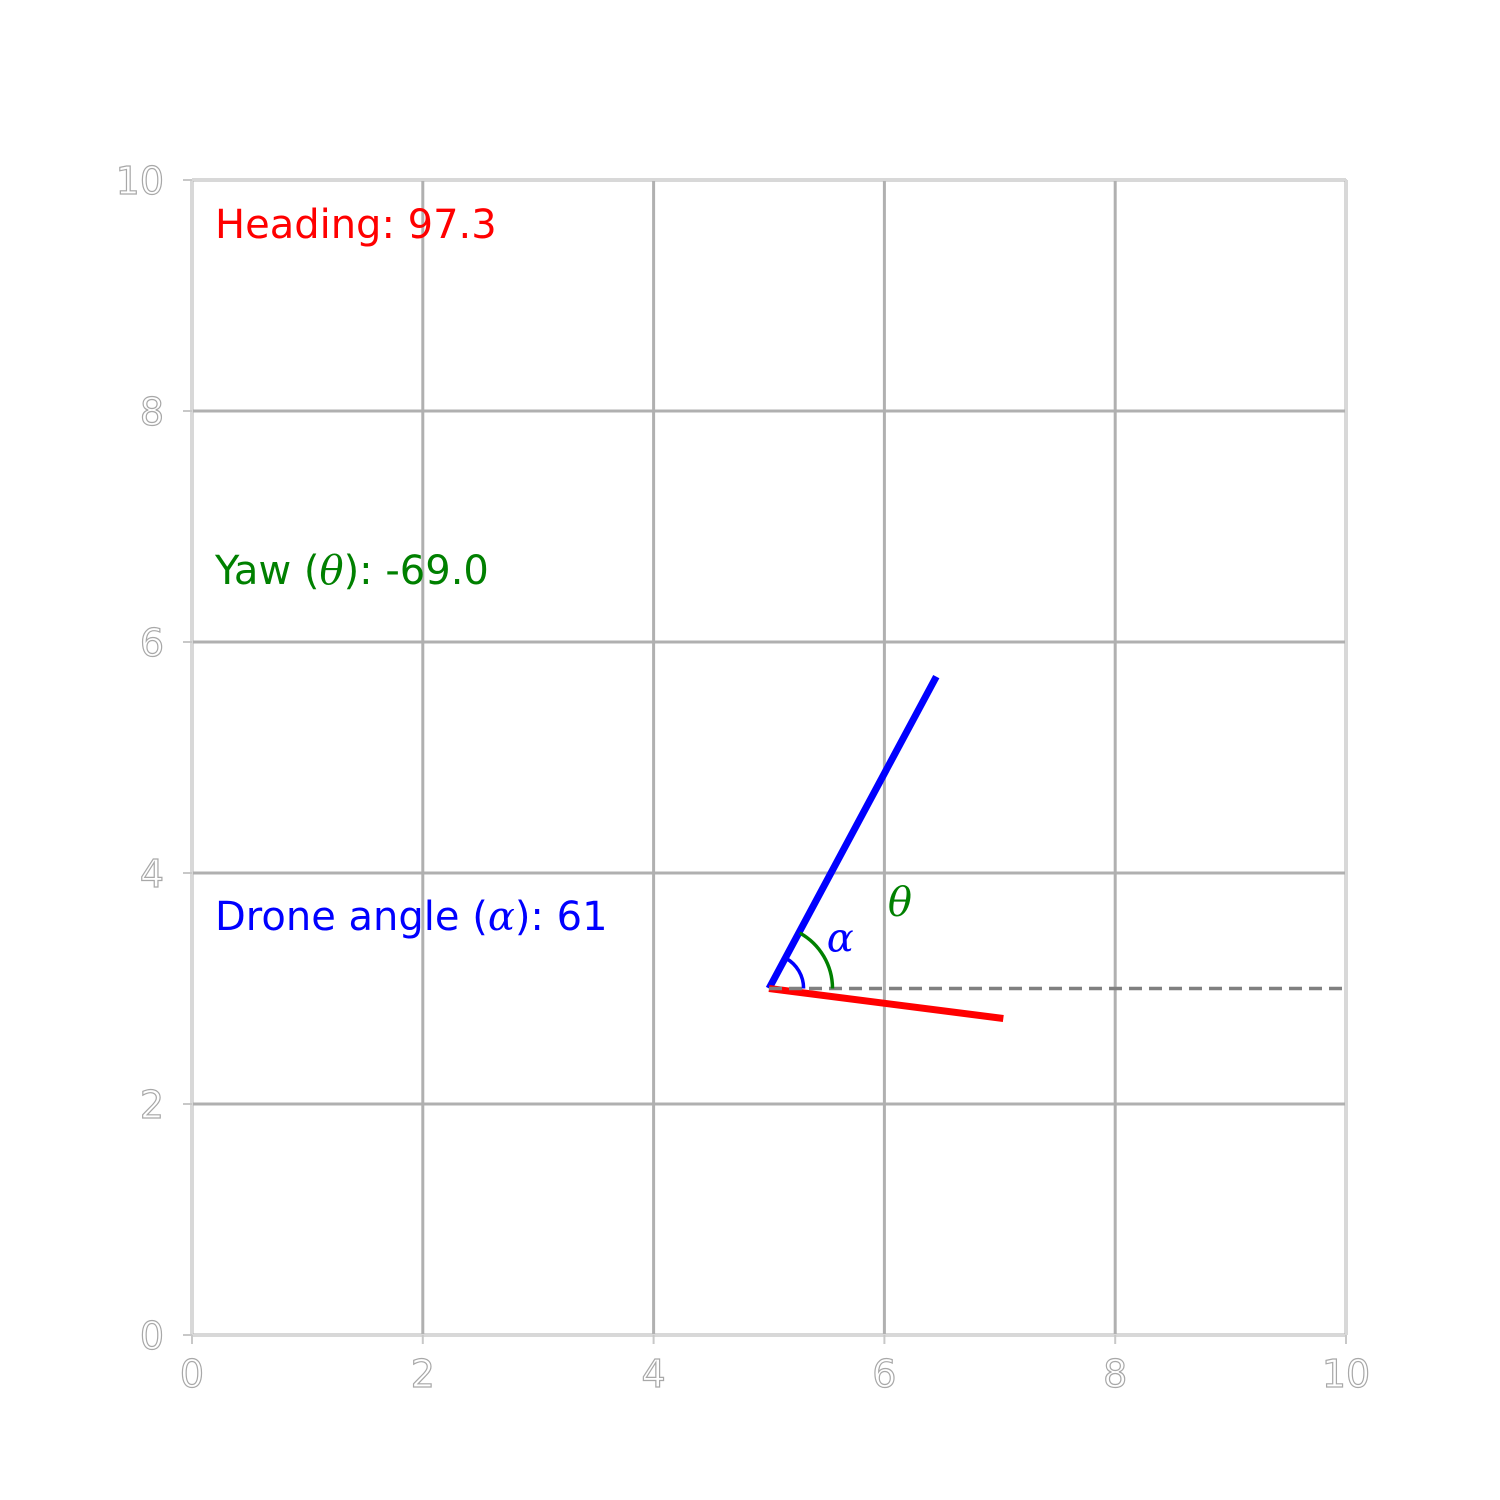 The height and width of the screenshot is (1500, 1500). I want to click on alpha-arc, so click(795, 972).